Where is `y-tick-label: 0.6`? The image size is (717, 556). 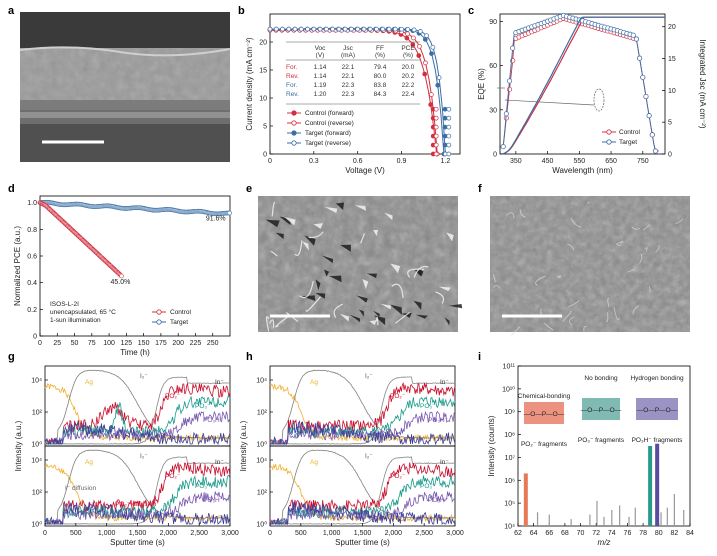 y-tick-label: 0.6 is located at coordinates (32, 257).